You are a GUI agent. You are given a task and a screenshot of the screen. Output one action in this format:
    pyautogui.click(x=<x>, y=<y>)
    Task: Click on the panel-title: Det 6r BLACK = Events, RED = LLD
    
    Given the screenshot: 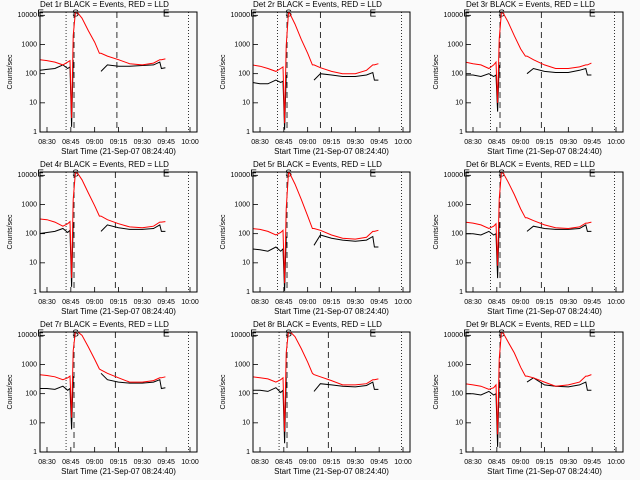 What is the action you would take?
    pyautogui.click(x=530, y=164)
    